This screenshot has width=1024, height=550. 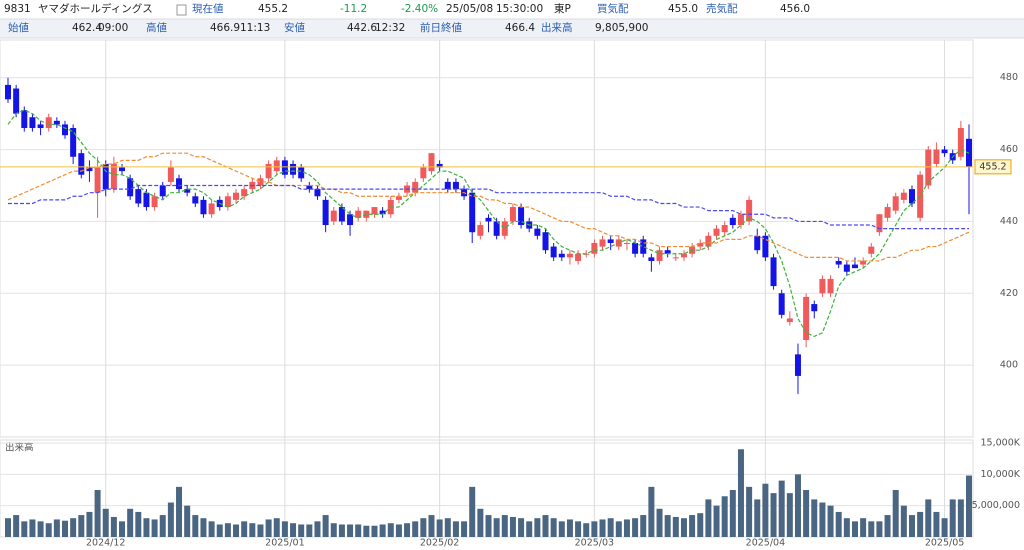 What do you see at coordinates (255, 28) in the screenshot?
I see `time: 11:13` at bounding box center [255, 28].